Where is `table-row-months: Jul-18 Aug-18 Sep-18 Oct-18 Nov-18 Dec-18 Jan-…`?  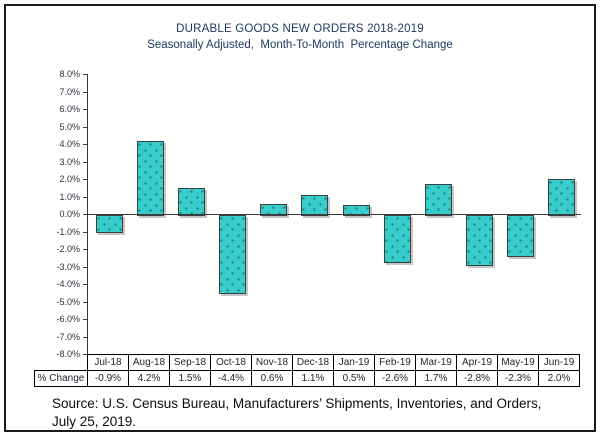
table-row-months: Jul-18 Aug-18 Sep-18 Oct-18 Nov-18 Dec-18 Jan-… is located at coordinates (307, 362).